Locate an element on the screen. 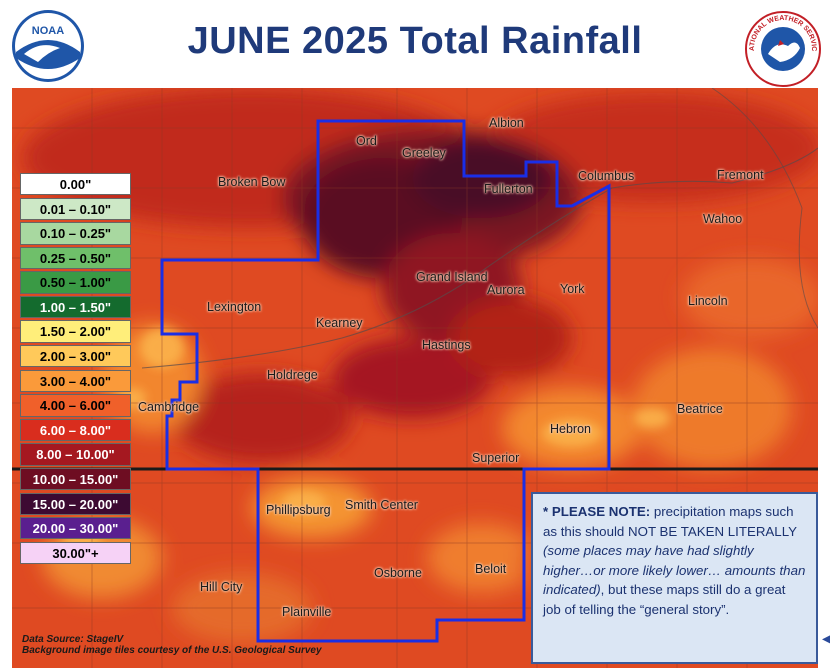 The image size is (830, 671). city-name: Fullerton is located at coordinates (508, 189).